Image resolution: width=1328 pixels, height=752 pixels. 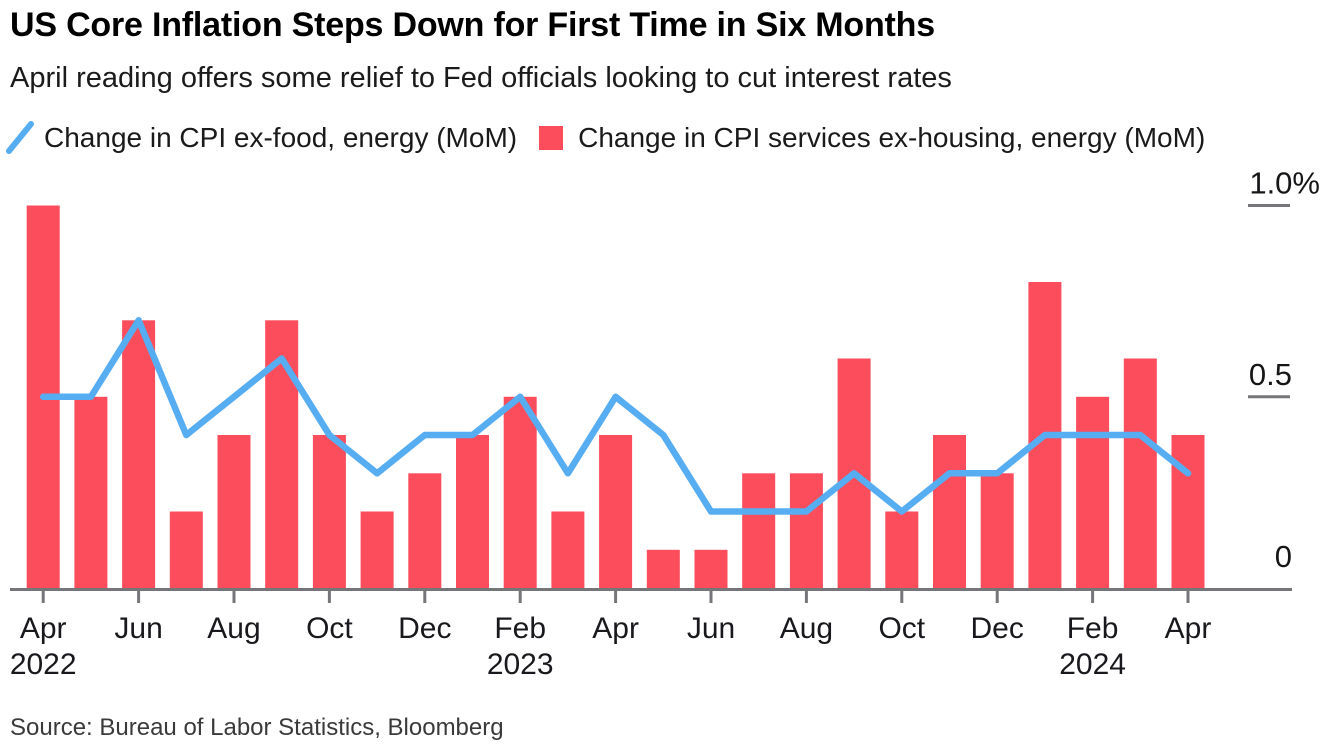 I want to click on y-tick-label: 1.0%, so click(x=1284, y=183).